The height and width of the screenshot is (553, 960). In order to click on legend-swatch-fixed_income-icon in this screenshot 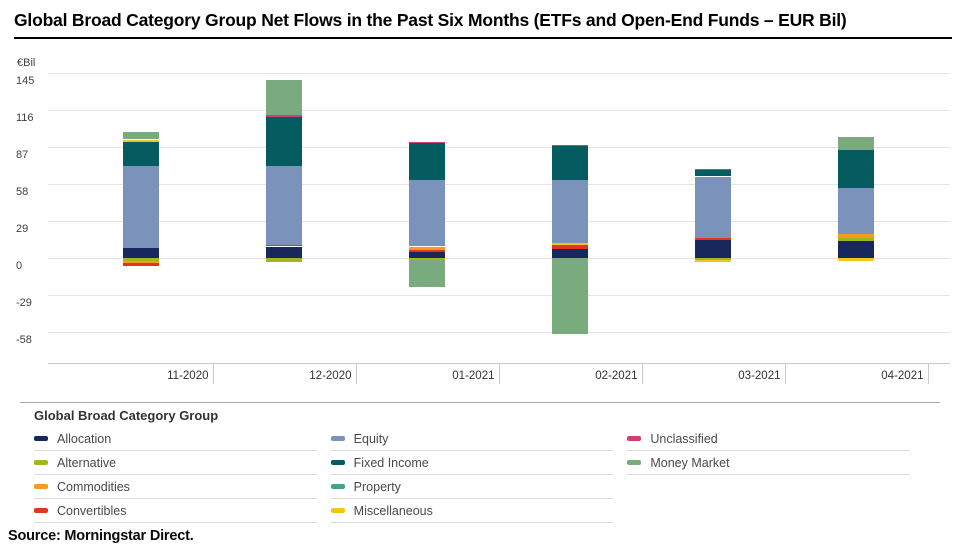, I will do `click(337, 462)`.